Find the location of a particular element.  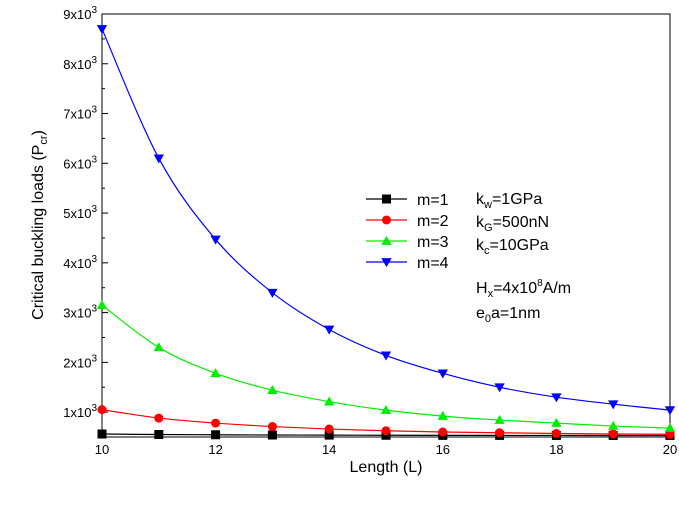

y-tick-label: 4x10³ is located at coordinates (80, 262).